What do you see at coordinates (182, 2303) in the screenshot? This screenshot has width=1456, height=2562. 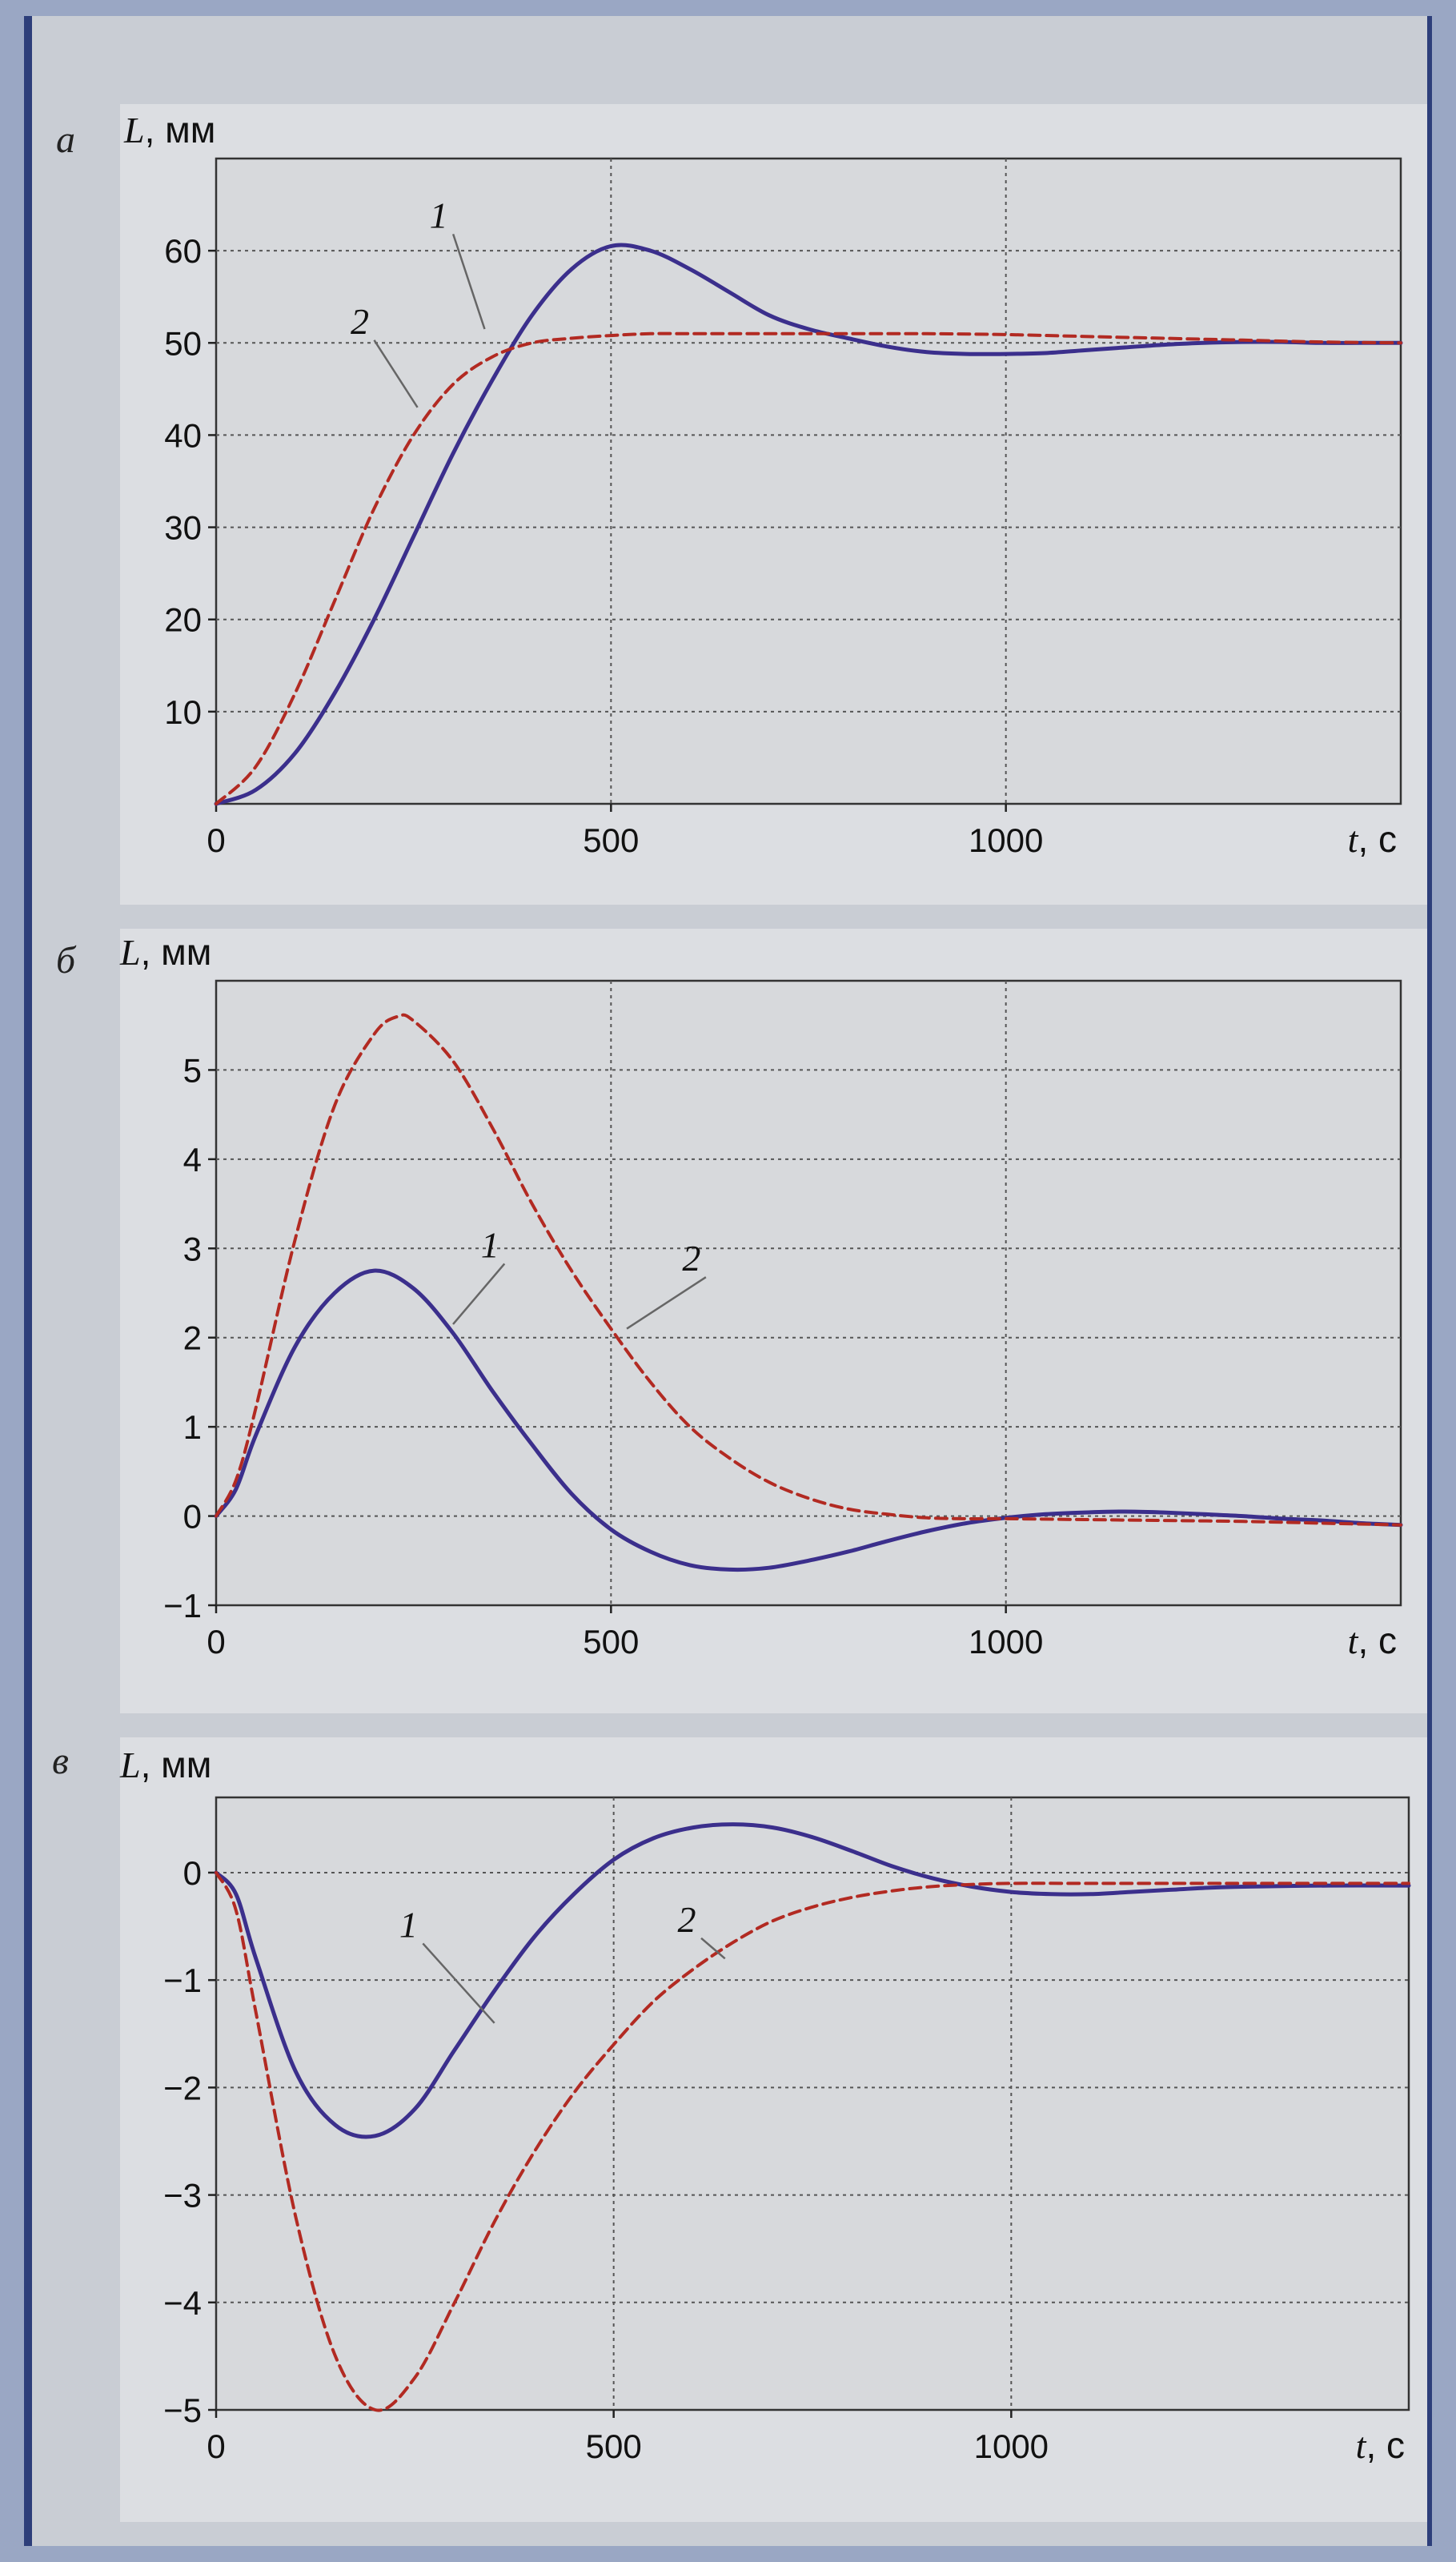 I see `y-tick-label: −4` at bounding box center [182, 2303].